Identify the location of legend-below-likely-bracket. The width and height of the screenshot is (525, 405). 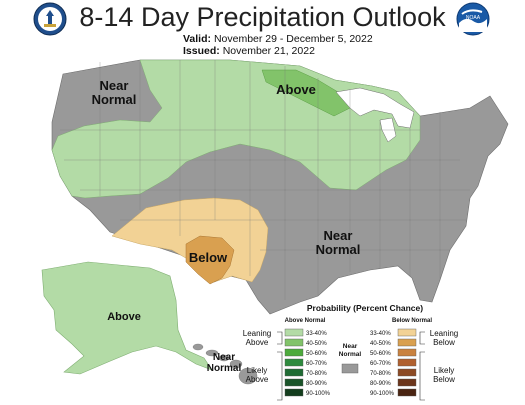
(422, 376).